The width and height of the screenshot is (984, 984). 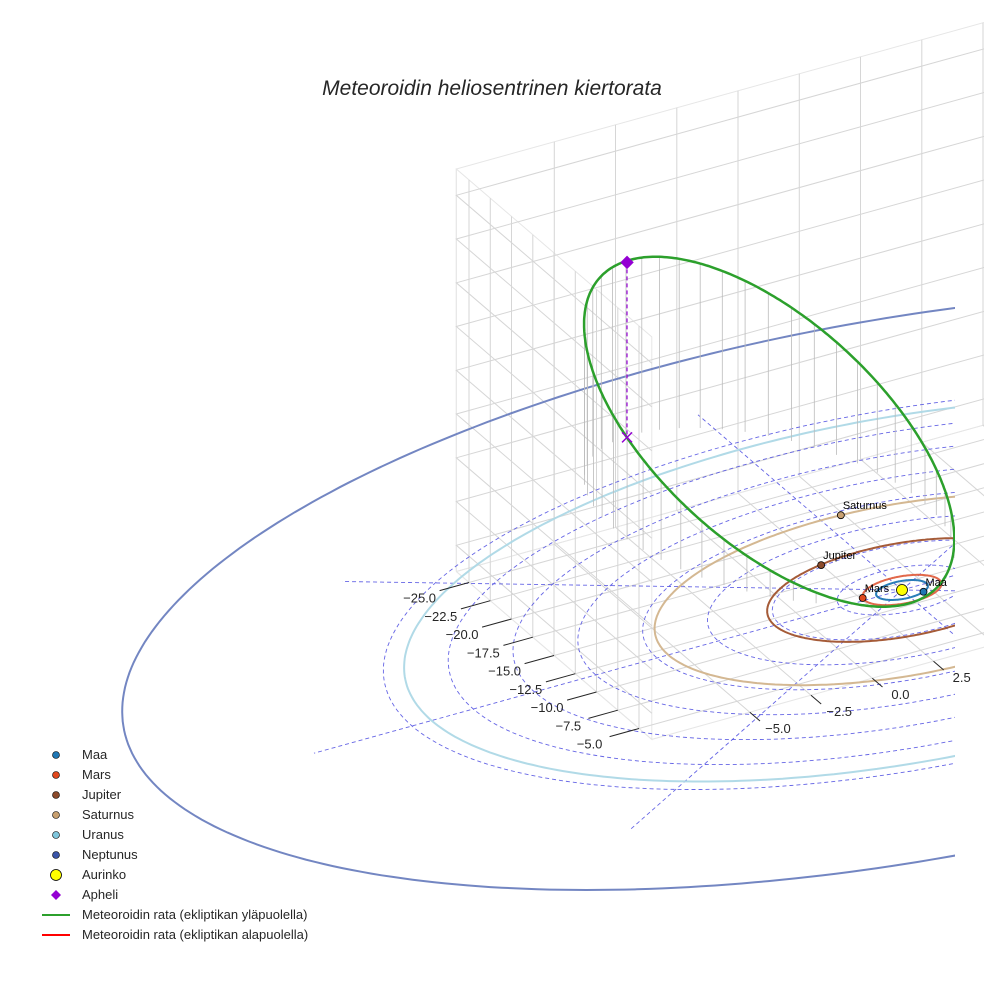 What do you see at coordinates (962, 677) in the screenshot?
I see `y-tick-label: 2.5` at bounding box center [962, 677].